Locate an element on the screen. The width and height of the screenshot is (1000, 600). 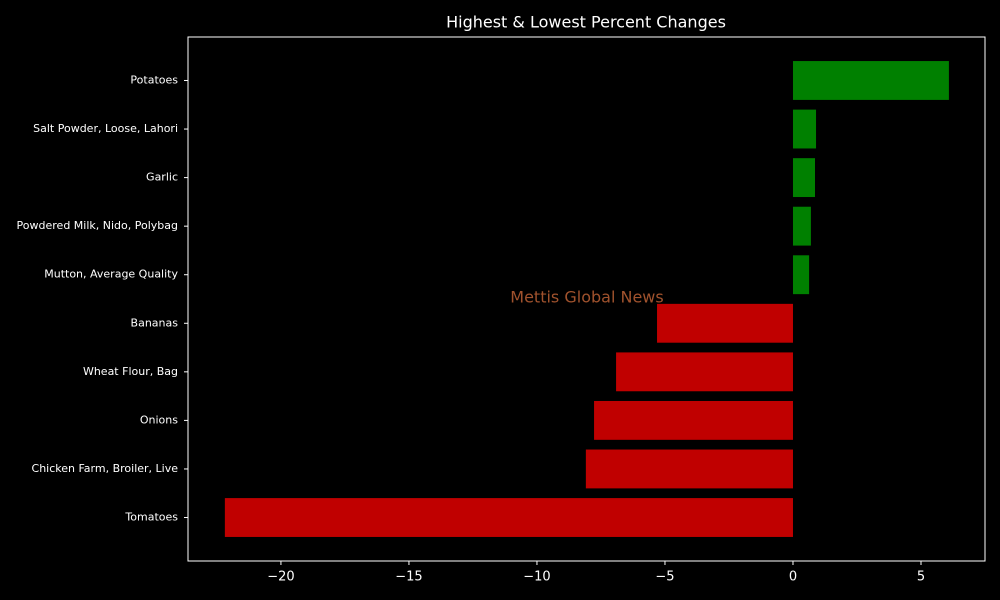
y-tick-label: Tomatoes is located at coordinates (151, 517).